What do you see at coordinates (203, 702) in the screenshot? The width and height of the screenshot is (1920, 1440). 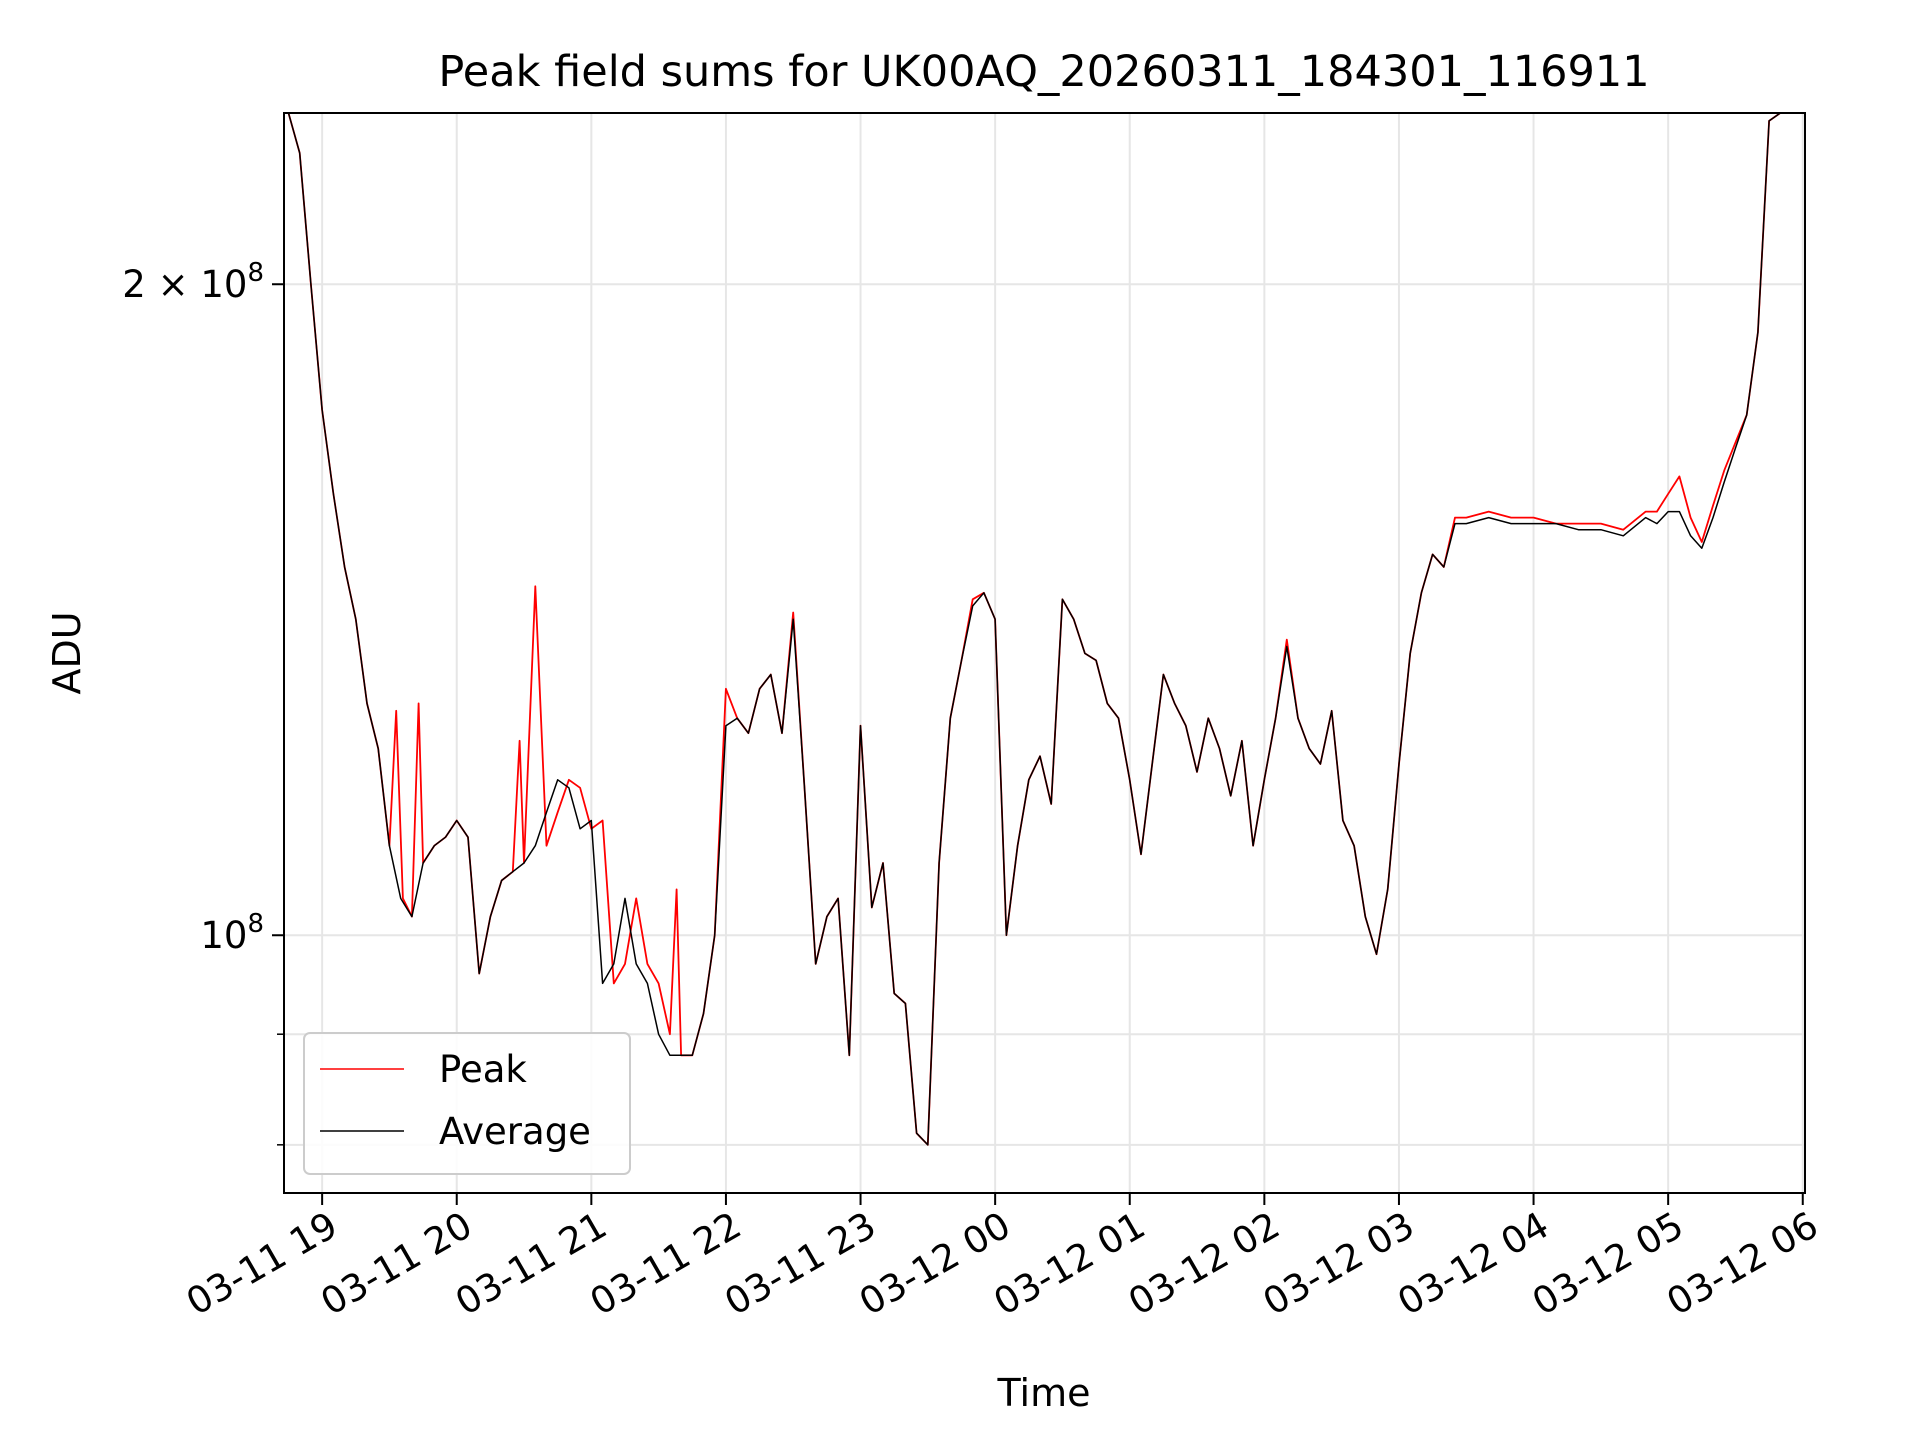 I see `y-axis-ticks: 108 2 × 108` at bounding box center [203, 702].